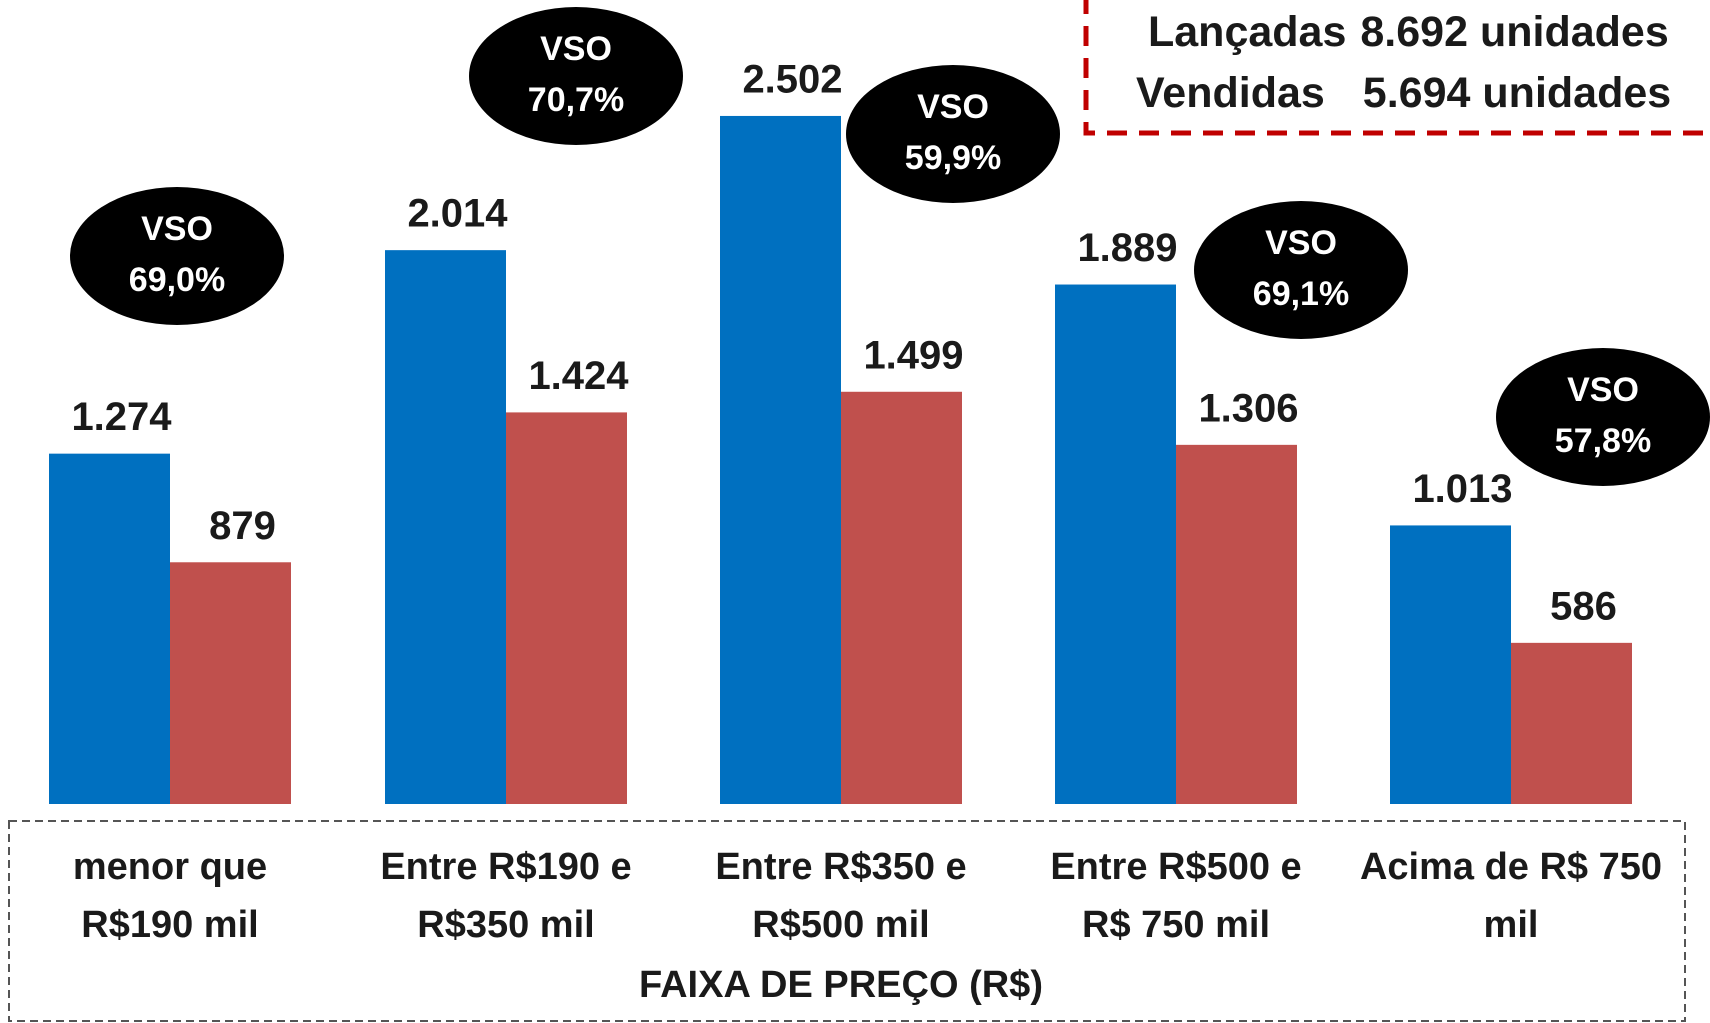 Image resolution: width=1710 pixels, height=1023 pixels. I want to click on legend-total: 8.692, so click(1414, 32).